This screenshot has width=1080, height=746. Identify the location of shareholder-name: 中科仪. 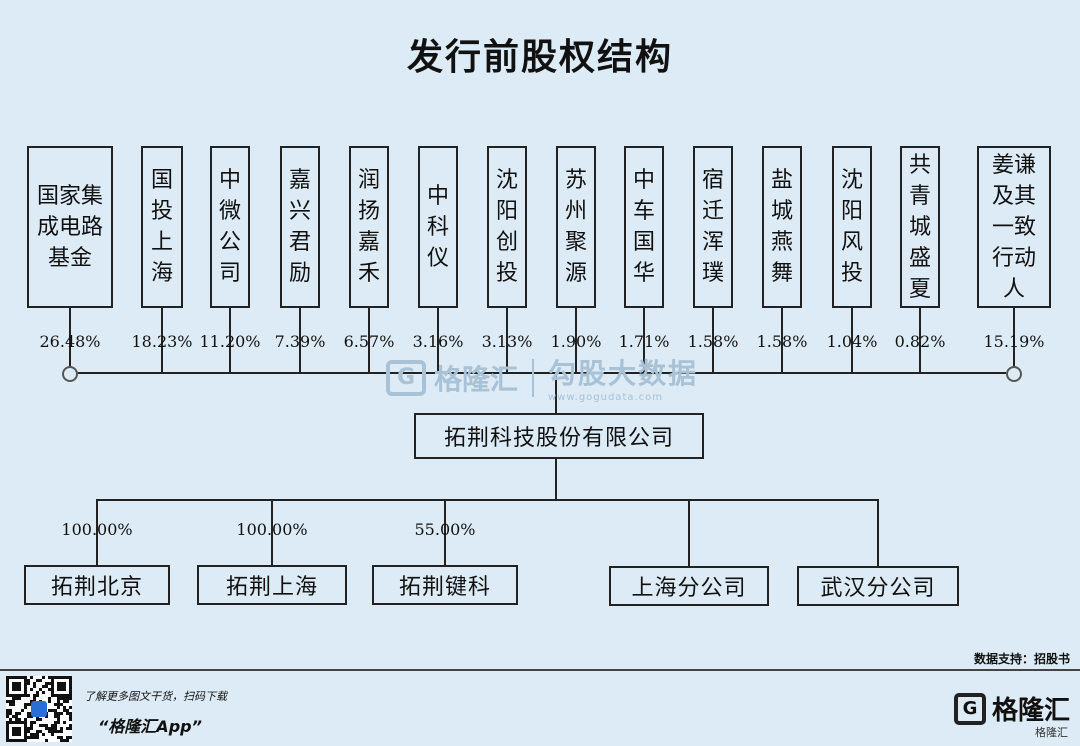
(437, 227).